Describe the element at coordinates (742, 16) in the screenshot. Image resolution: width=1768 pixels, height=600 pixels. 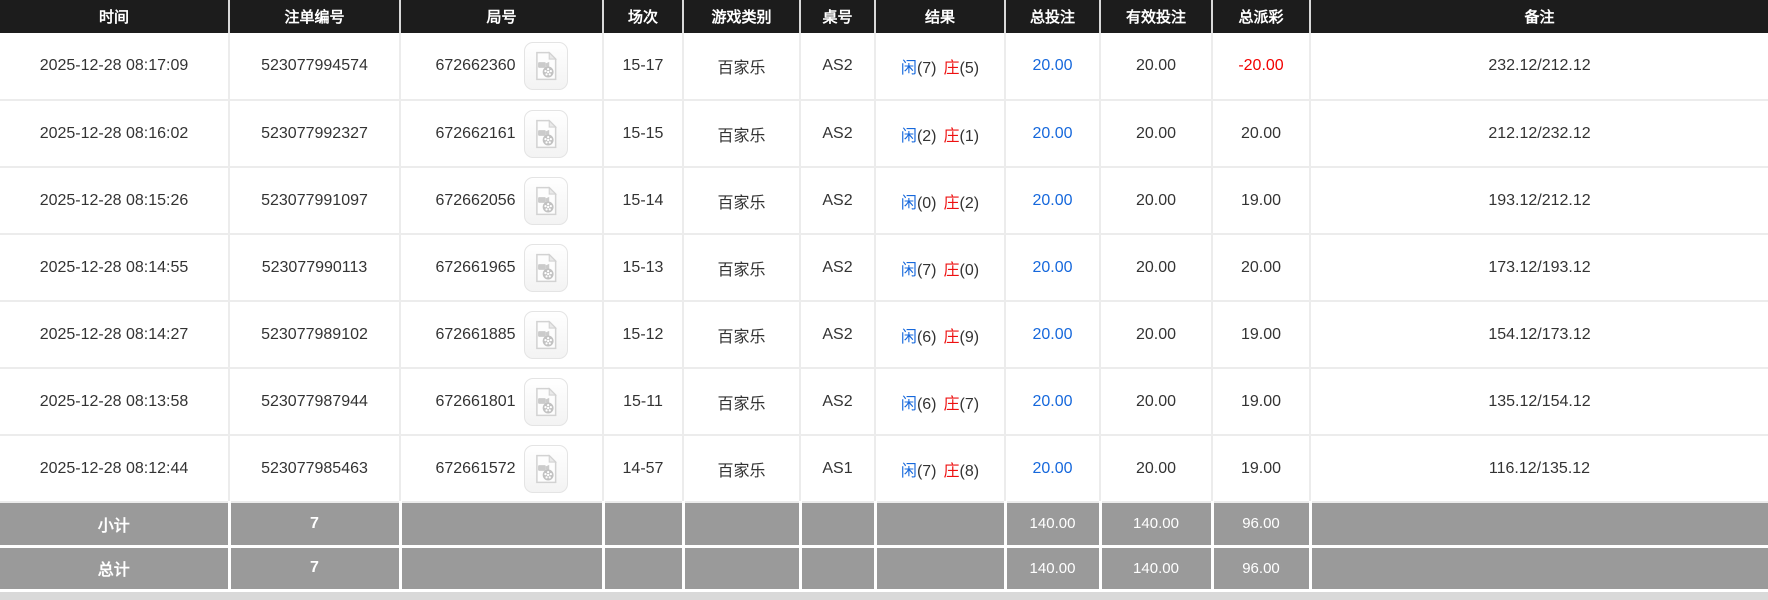
I see `col-header-game_type: 游戏类别` at that location.